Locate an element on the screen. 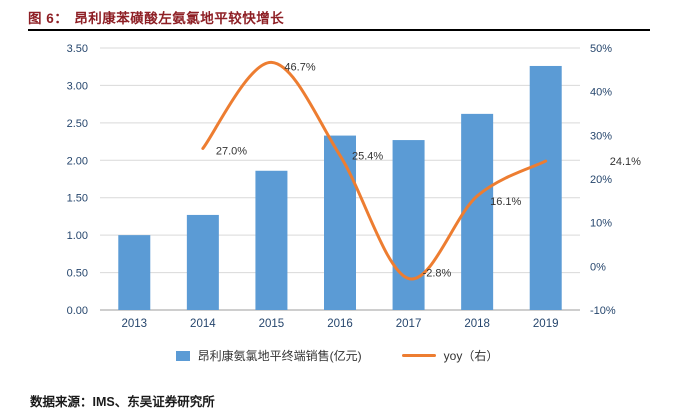 The width and height of the screenshot is (674, 416). data-label-2016: 25.4% is located at coordinates (367, 156).